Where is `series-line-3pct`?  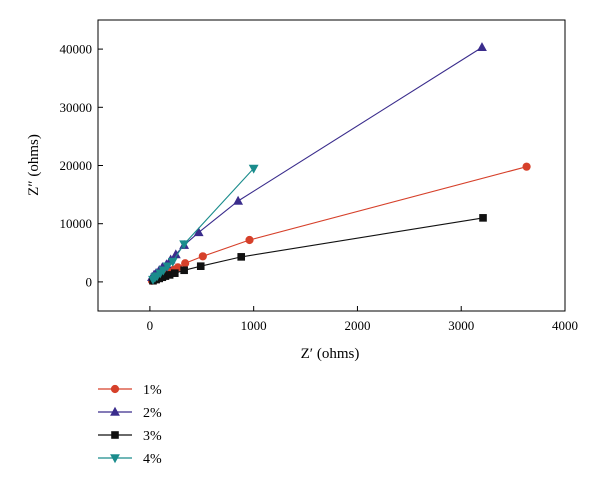 series-line-3pct is located at coordinates (318, 249).